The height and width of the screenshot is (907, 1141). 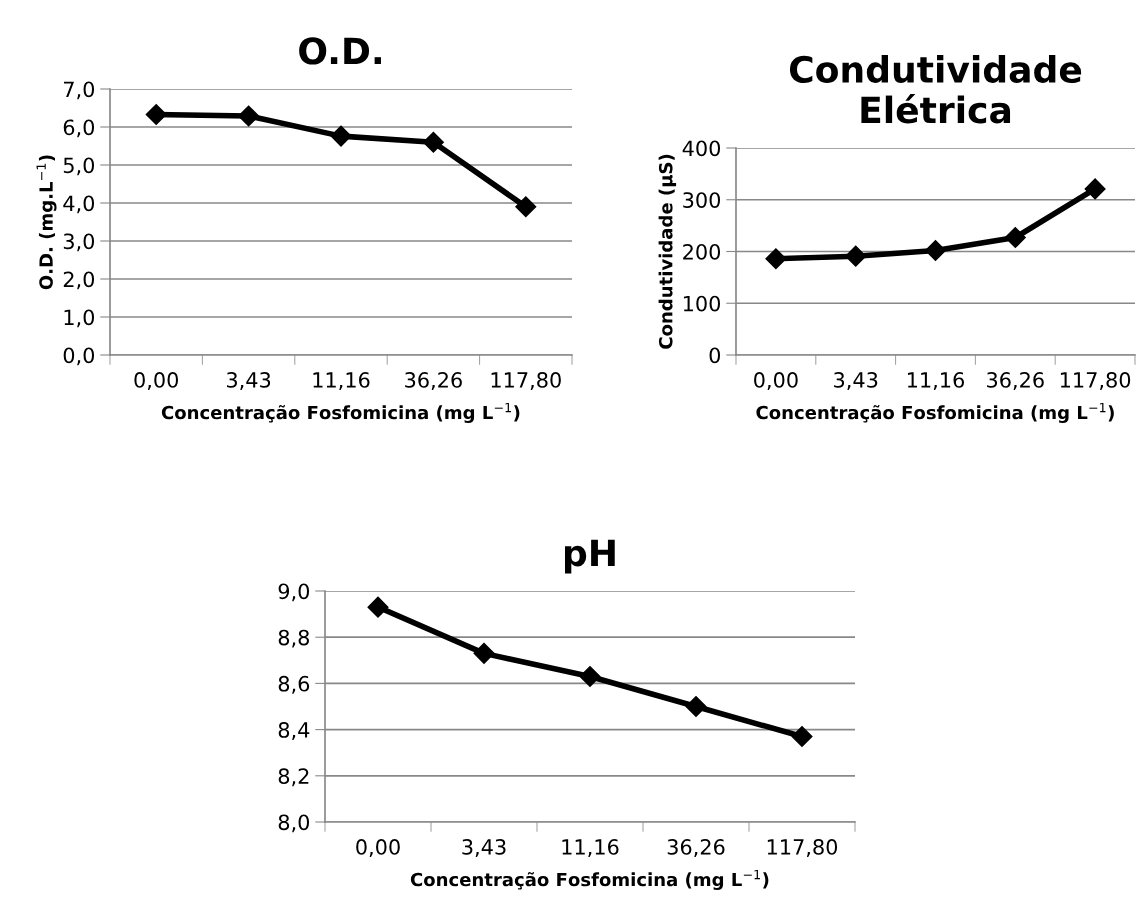 I want to click on y-tick-label: 5,0, so click(x=79, y=166).